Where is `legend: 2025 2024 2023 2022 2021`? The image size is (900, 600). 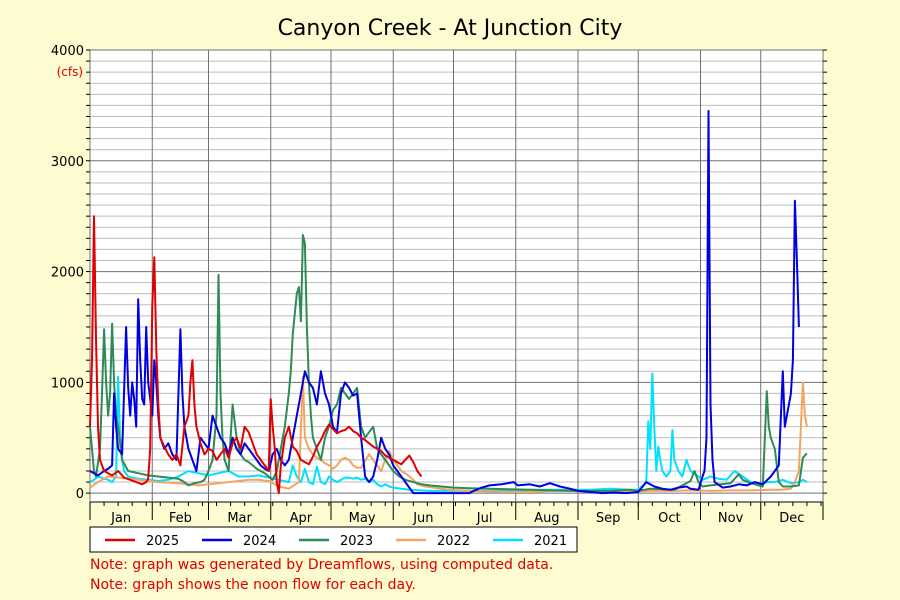
legend: 2025 2024 2023 2022 2021 is located at coordinates (333, 539).